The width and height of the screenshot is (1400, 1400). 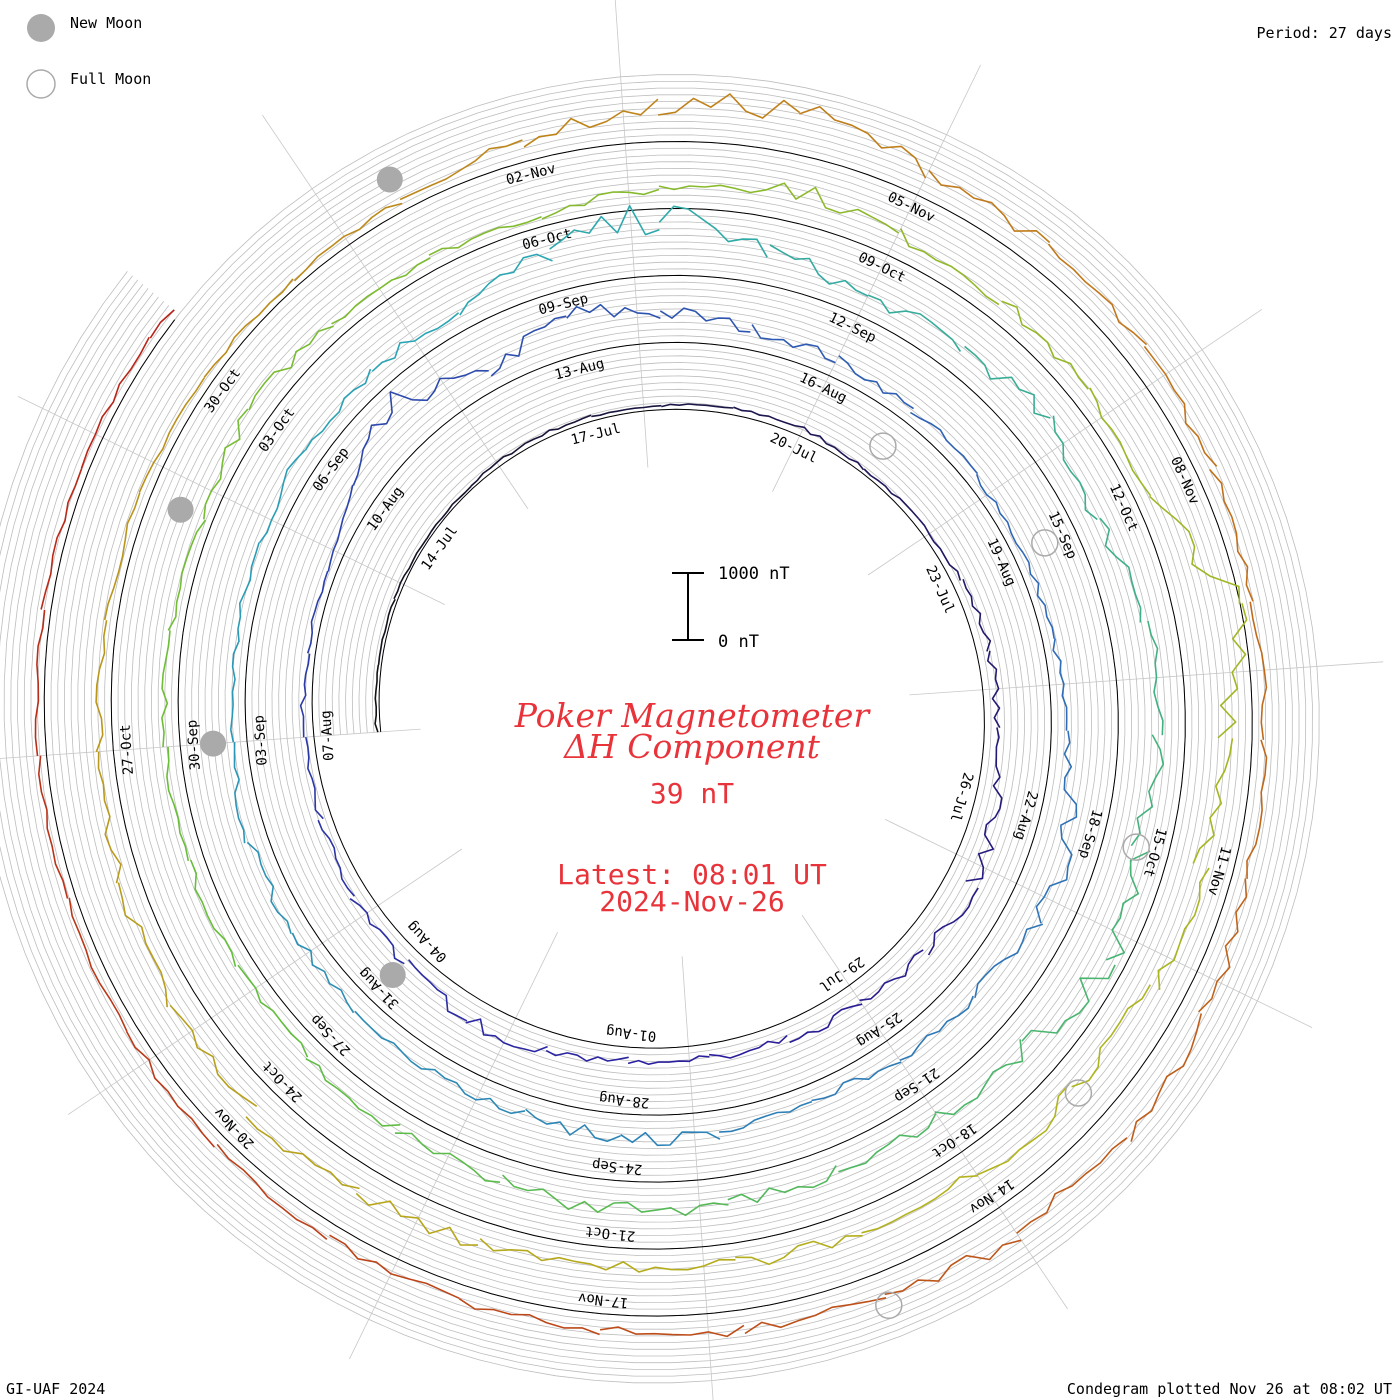 What do you see at coordinates (610, 1233) in the screenshot?
I see `date-tick-label: 21-Oct` at bounding box center [610, 1233].